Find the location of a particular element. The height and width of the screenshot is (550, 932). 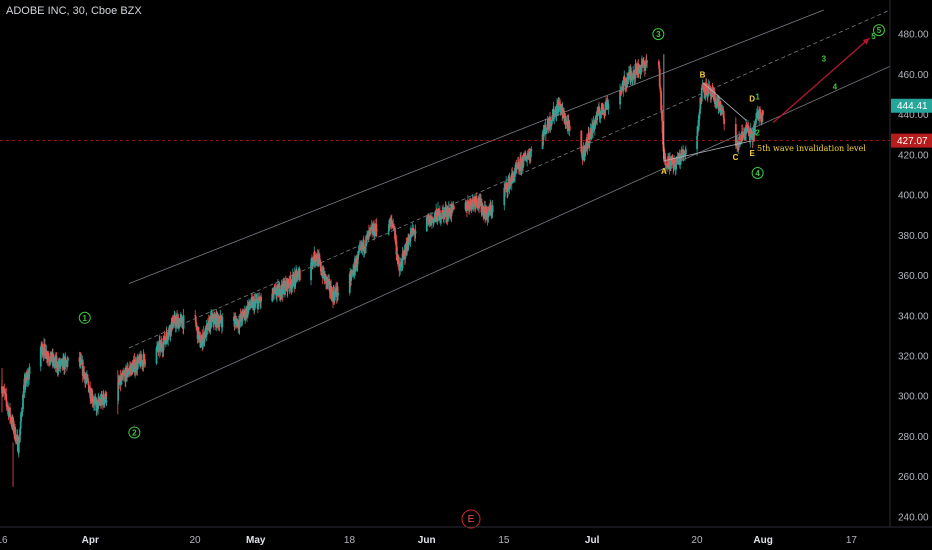

time-tick-label: May is located at coordinates (256, 540).